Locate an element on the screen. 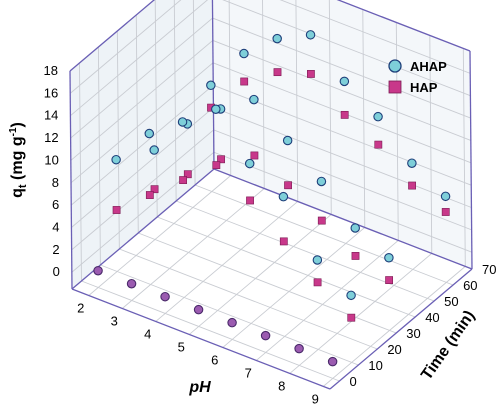 This screenshot has width=498, height=404. z-tick-label: 8 is located at coordinates (55, 182).